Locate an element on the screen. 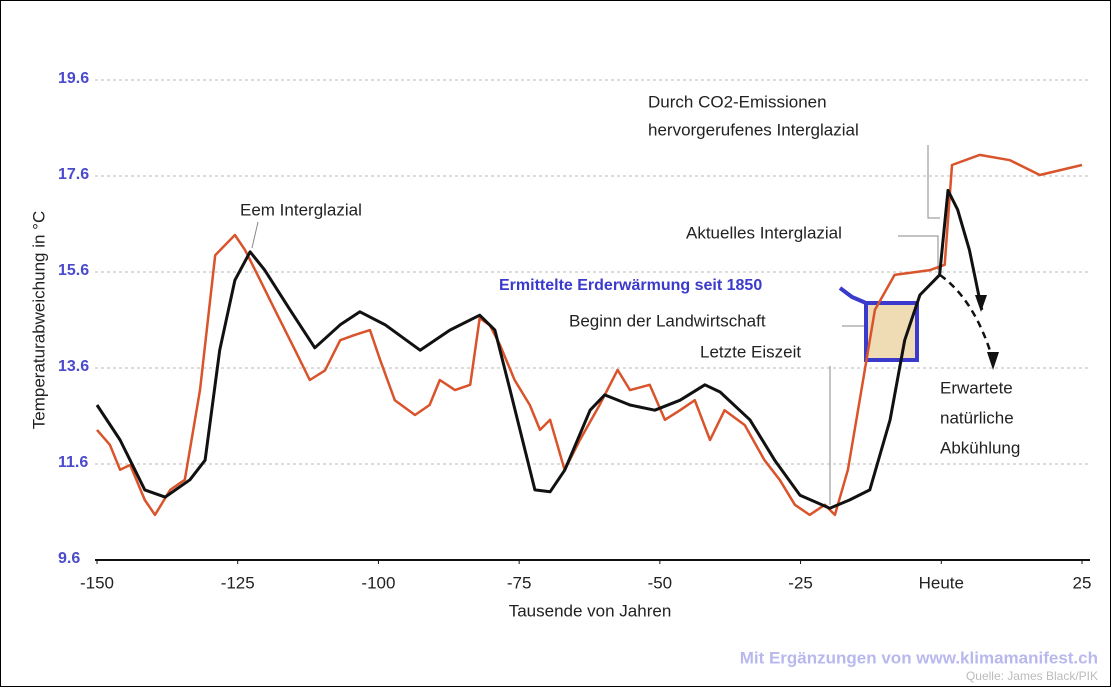  annotation: natürliche is located at coordinates (977, 417).